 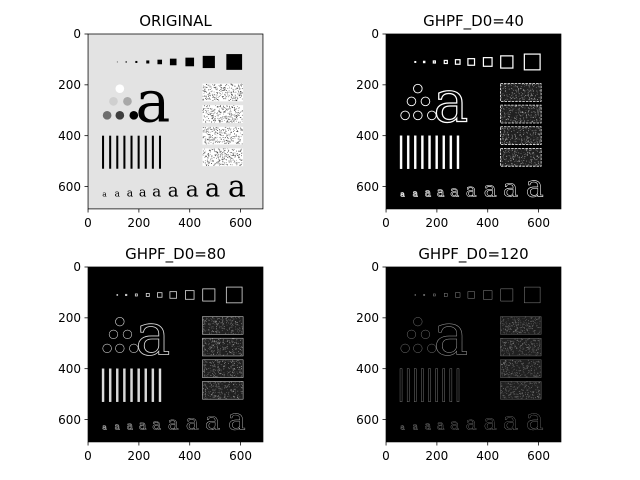 I want to click on axes-frame, so click(x=175, y=354).